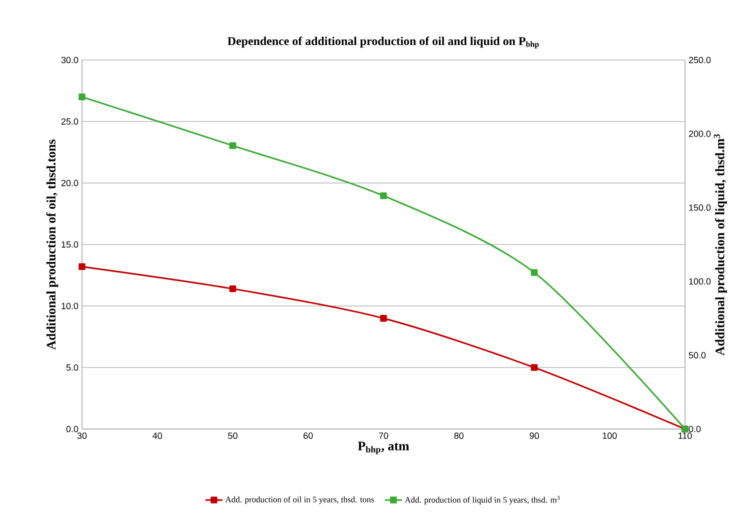  Describe the element at coordinates (482, 500) in the screenshot. I see `legend-label: Add. production of liquid in 5 years, thsd. m$^{3}$` at that location.